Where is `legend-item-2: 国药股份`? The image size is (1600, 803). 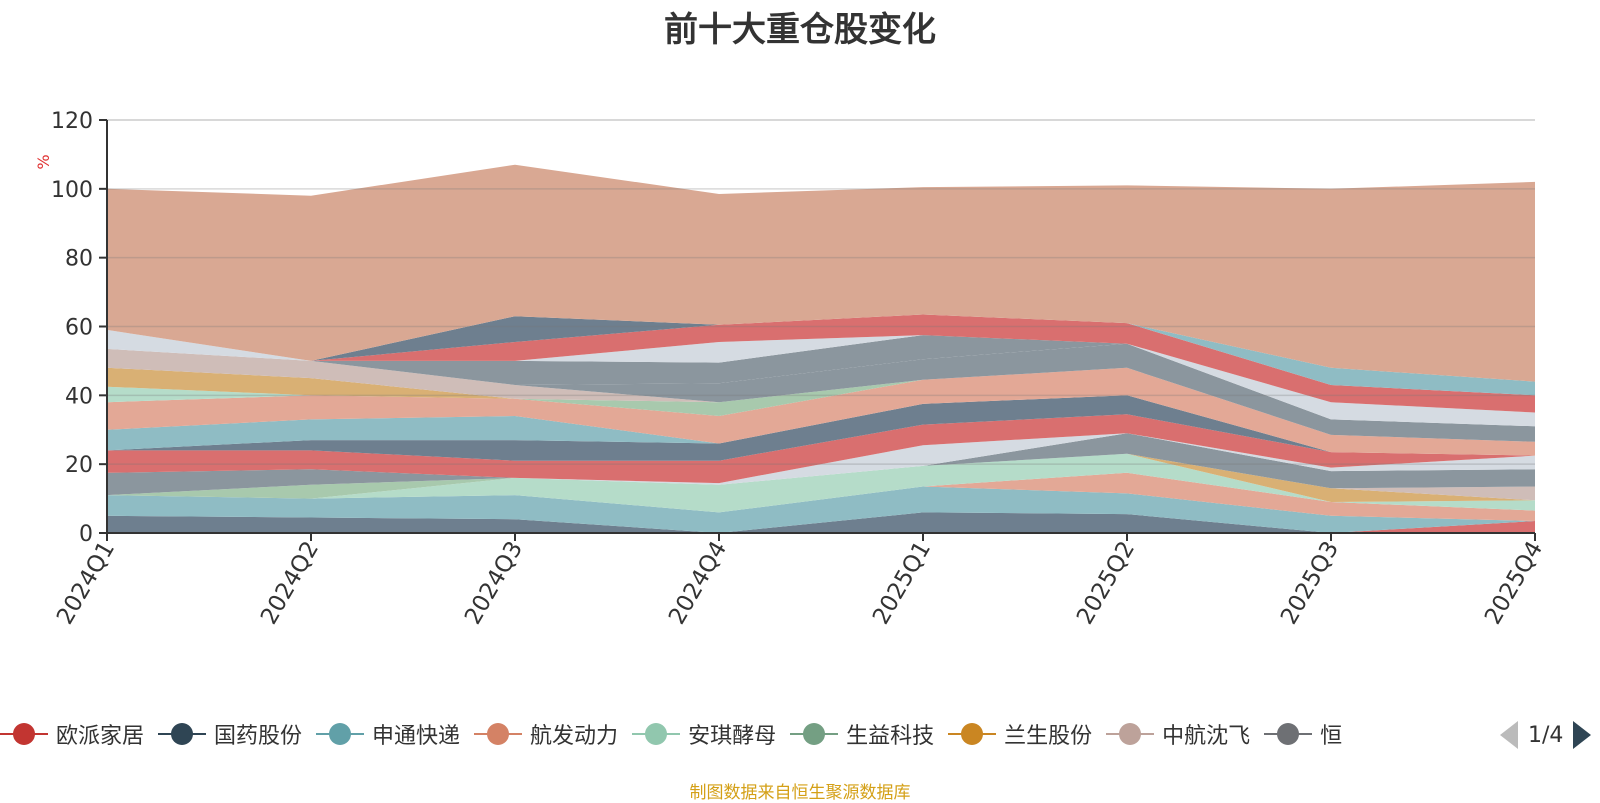 legend-item-2: 国药股份 is located at coordinates (230, 734).